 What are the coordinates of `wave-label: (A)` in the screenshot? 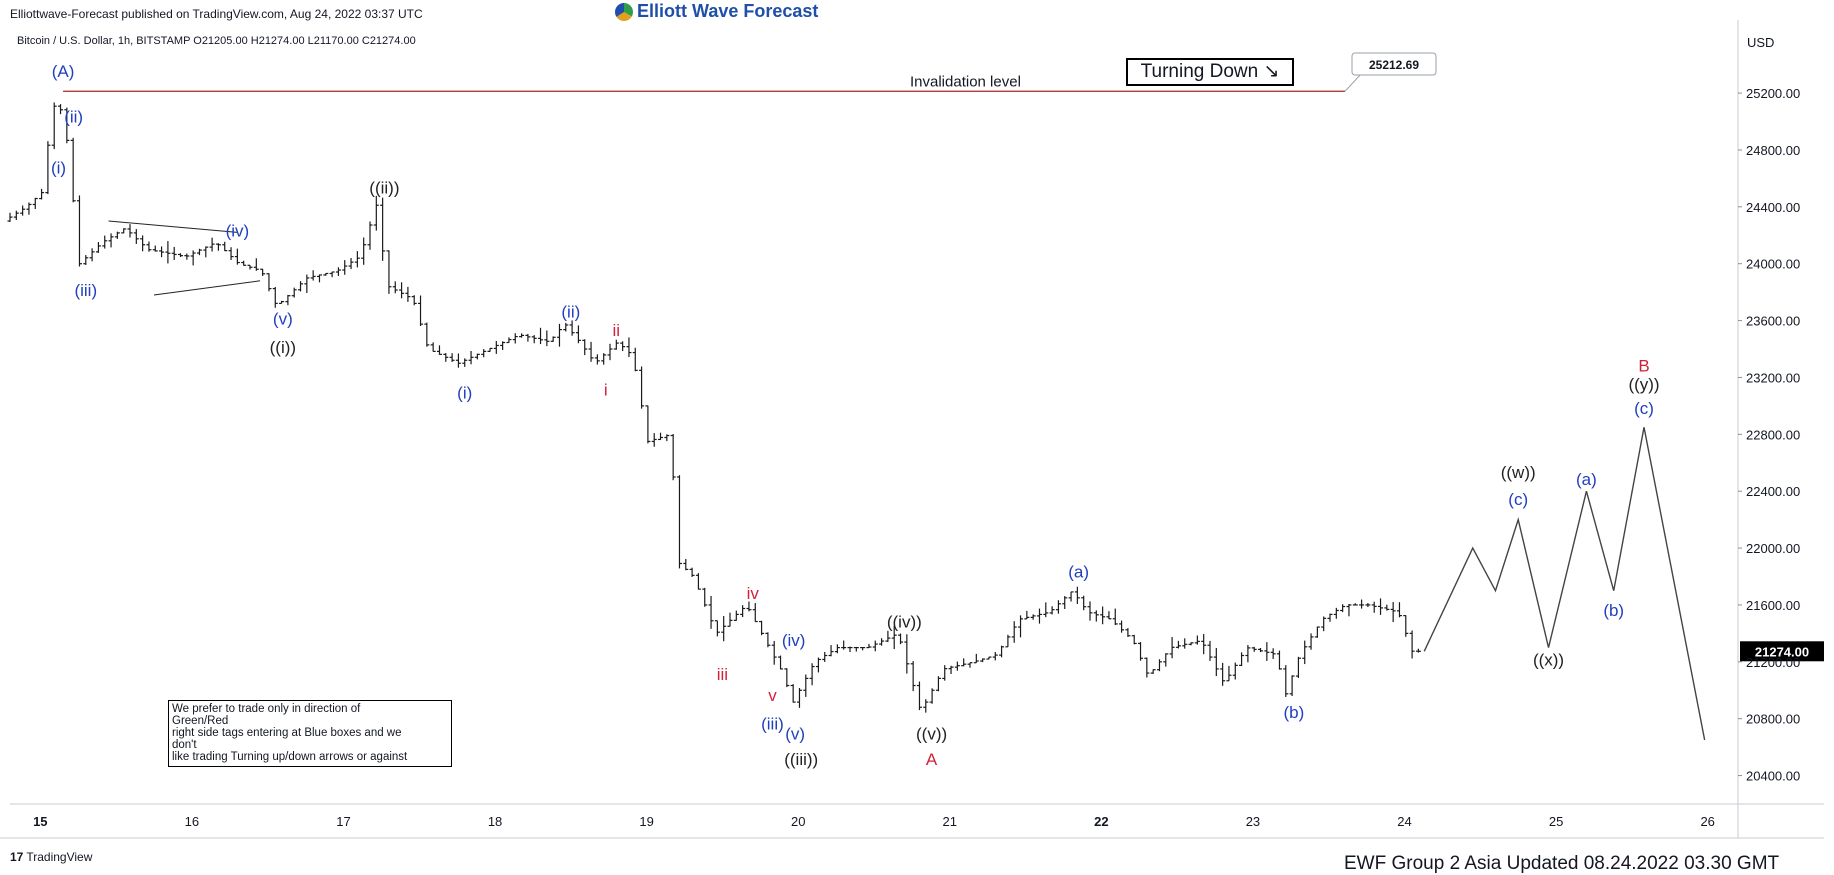 It's located at (63, 71).